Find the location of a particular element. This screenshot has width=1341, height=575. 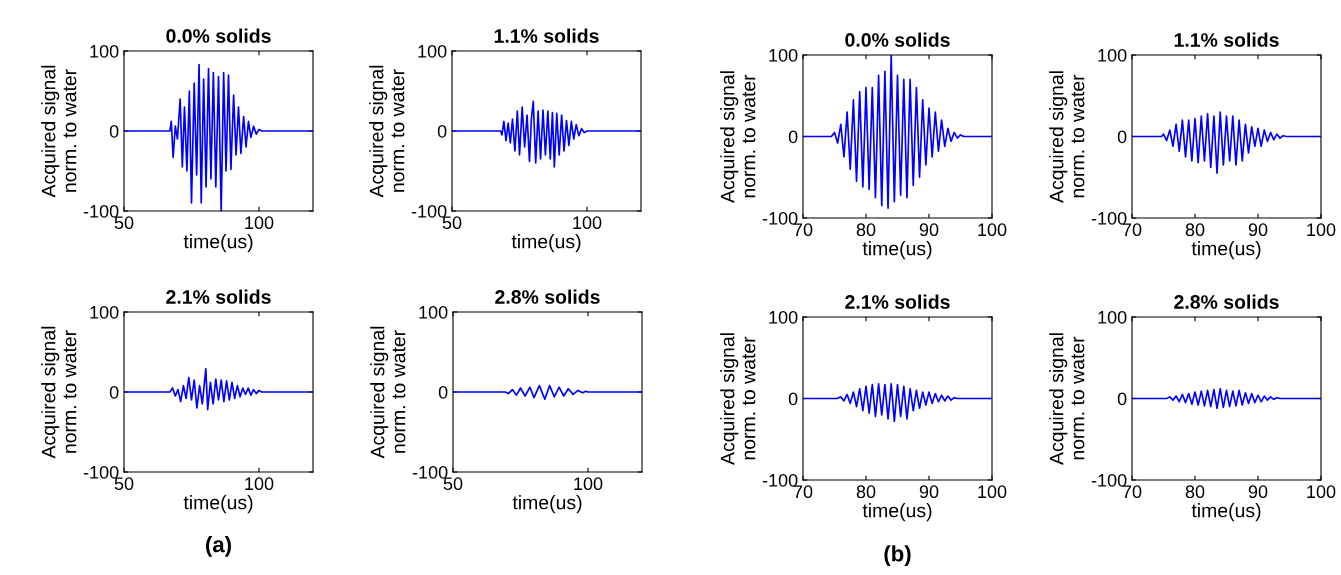

text: (a) is located at coordinates (218, 546).